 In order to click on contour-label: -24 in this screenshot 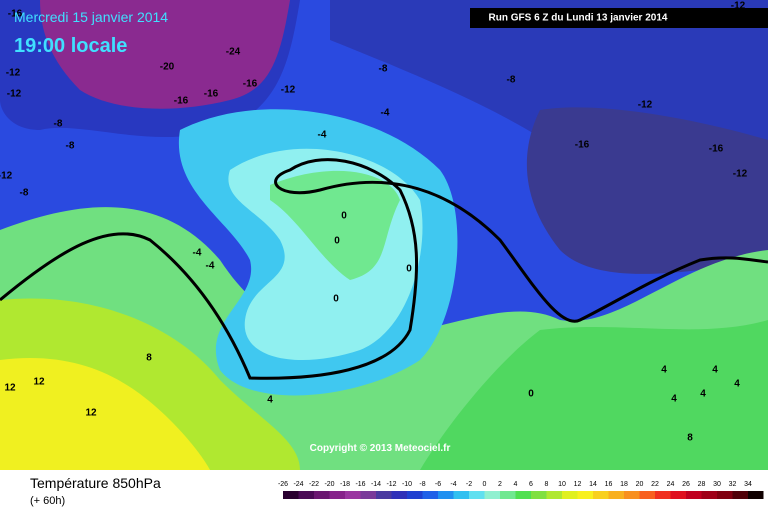, I will do `click(233, 52)`.